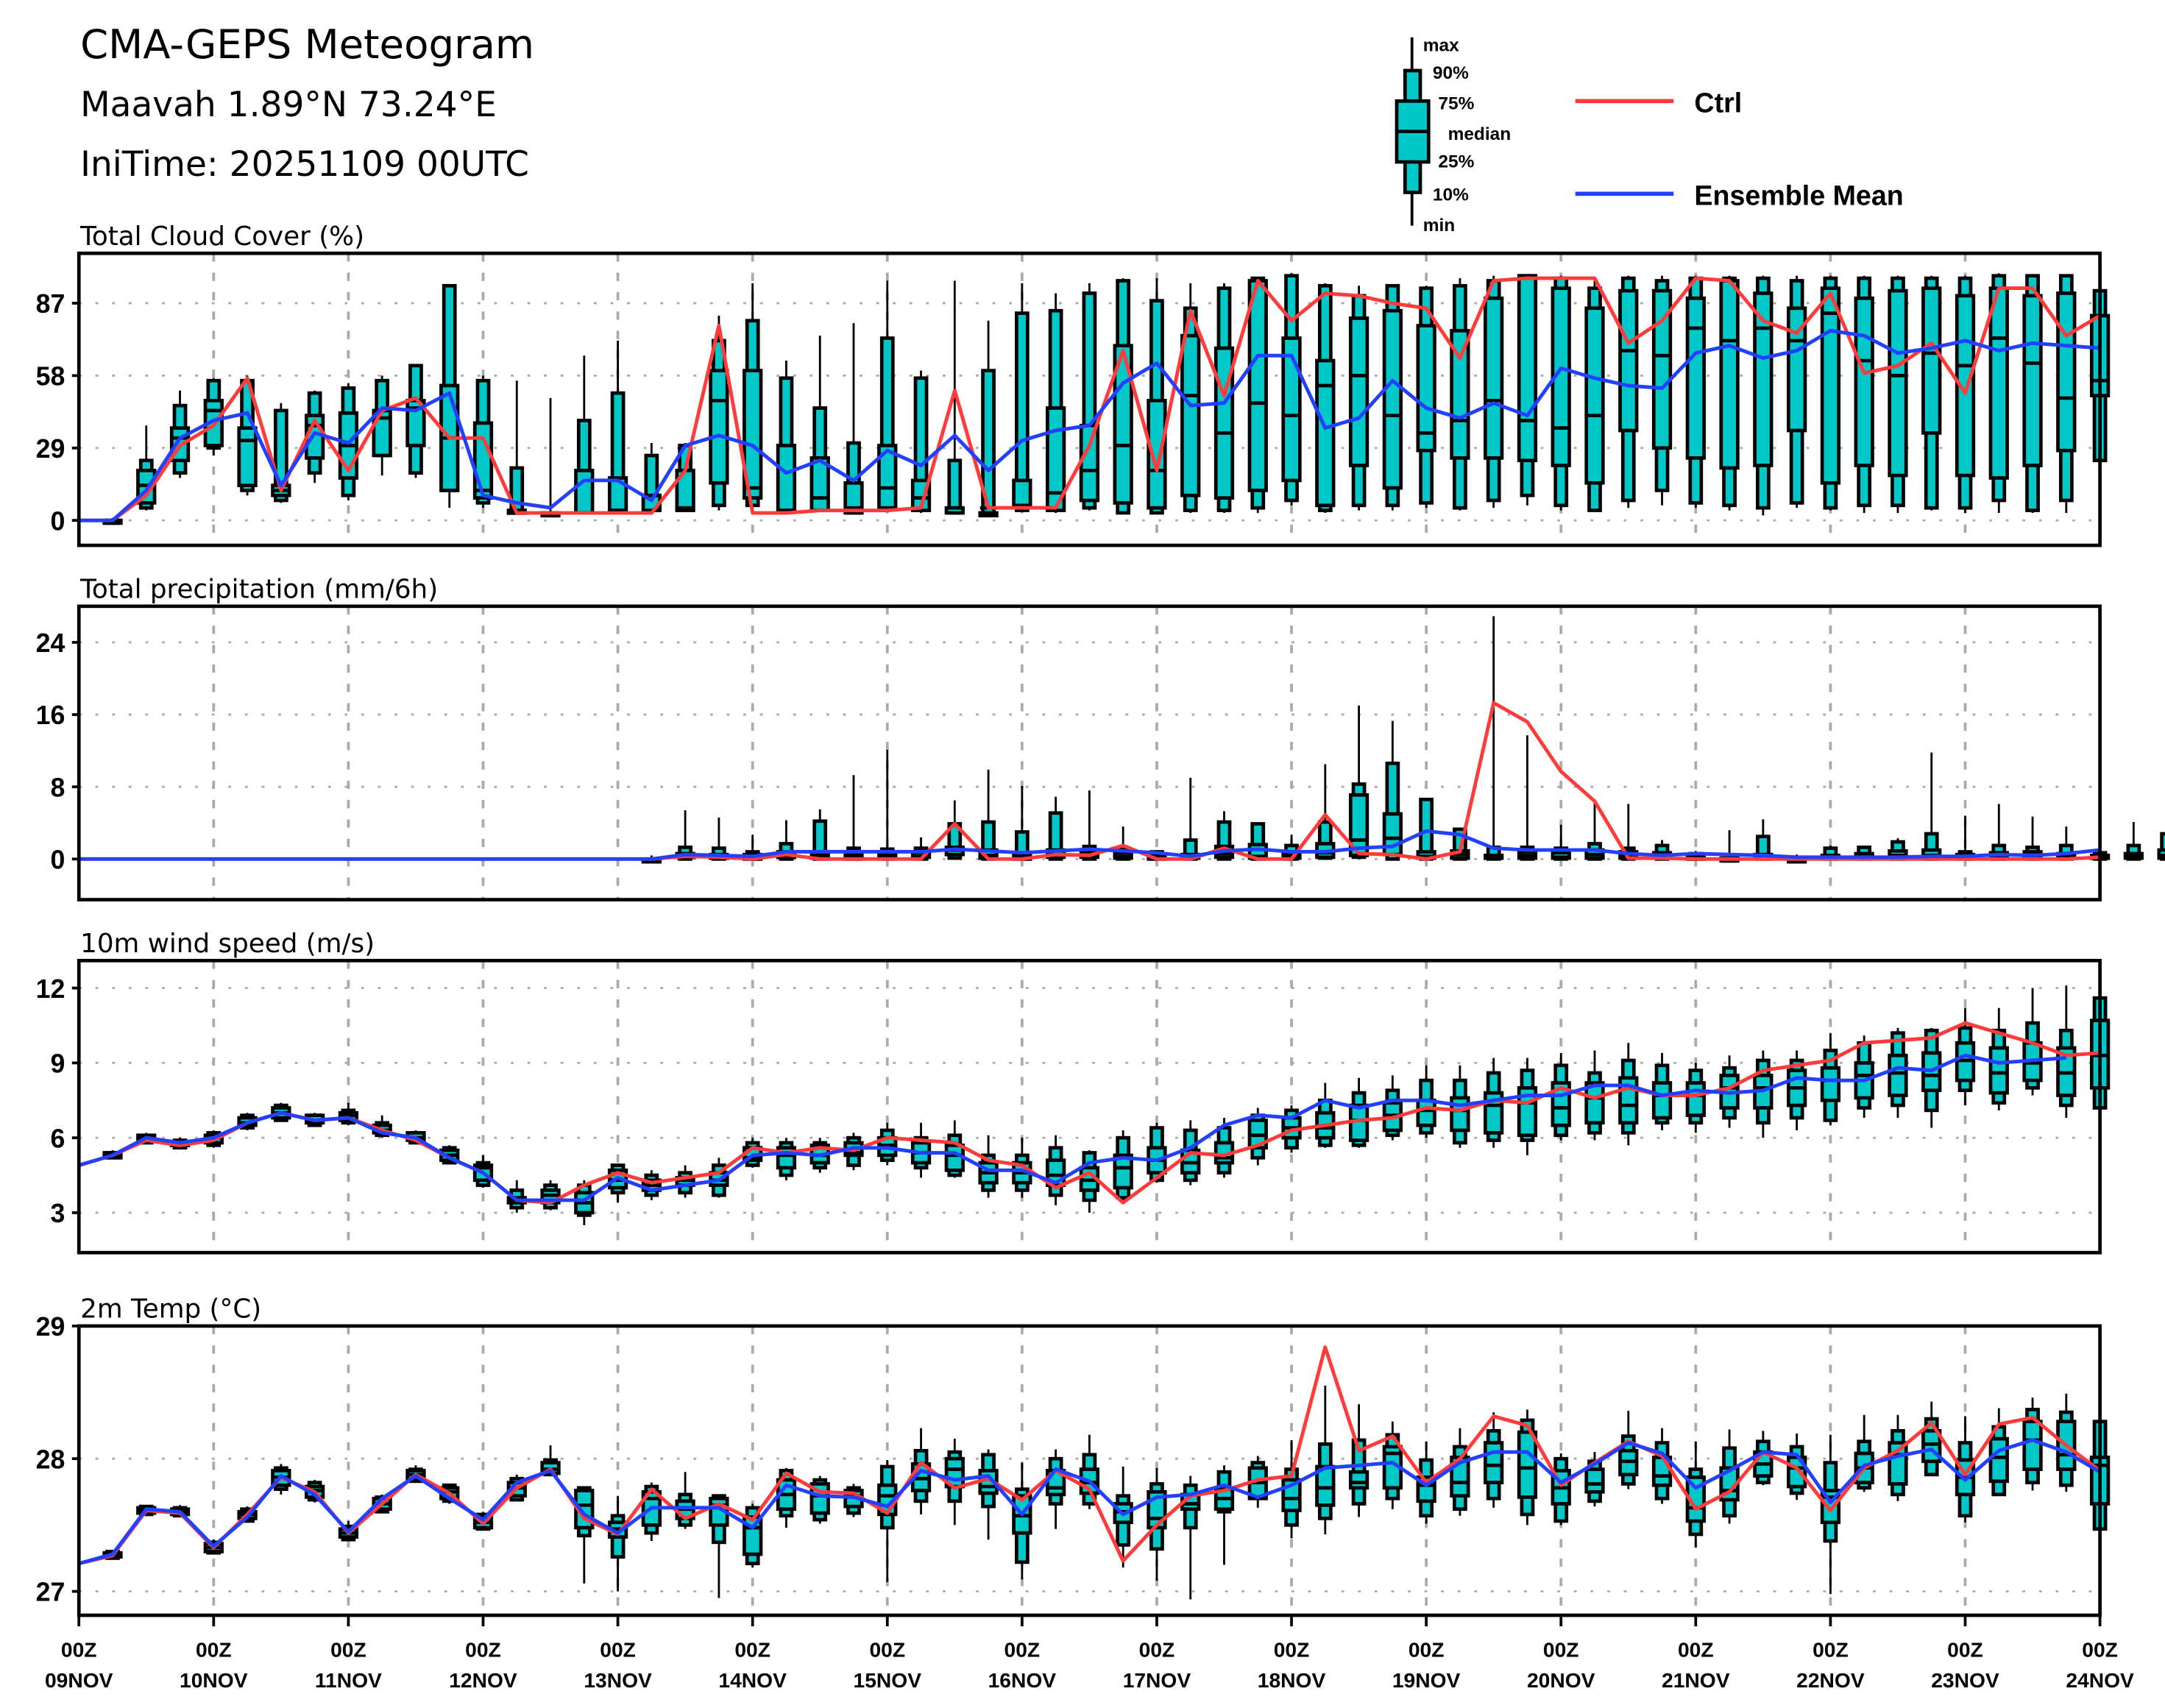 The width and height of the screenshot is (2165, 1708). Describe the element at coordinates (50, 715) in the screenshot. I see `y-tick-label: 16` at that location.